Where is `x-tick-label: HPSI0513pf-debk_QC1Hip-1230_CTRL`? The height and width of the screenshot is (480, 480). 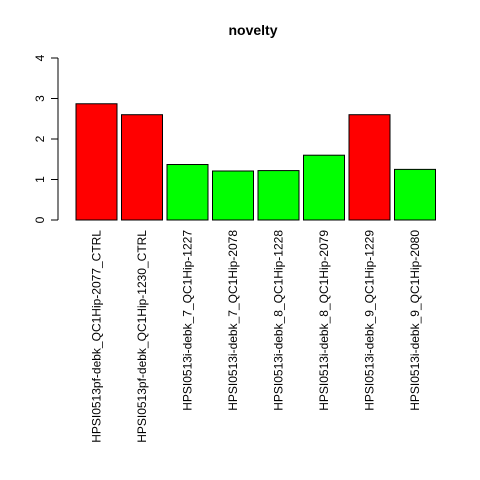 x-tick-label: HPSI0513pf-debk_QC1Hip-1230_CTRL is located at coordinates (142, 336).